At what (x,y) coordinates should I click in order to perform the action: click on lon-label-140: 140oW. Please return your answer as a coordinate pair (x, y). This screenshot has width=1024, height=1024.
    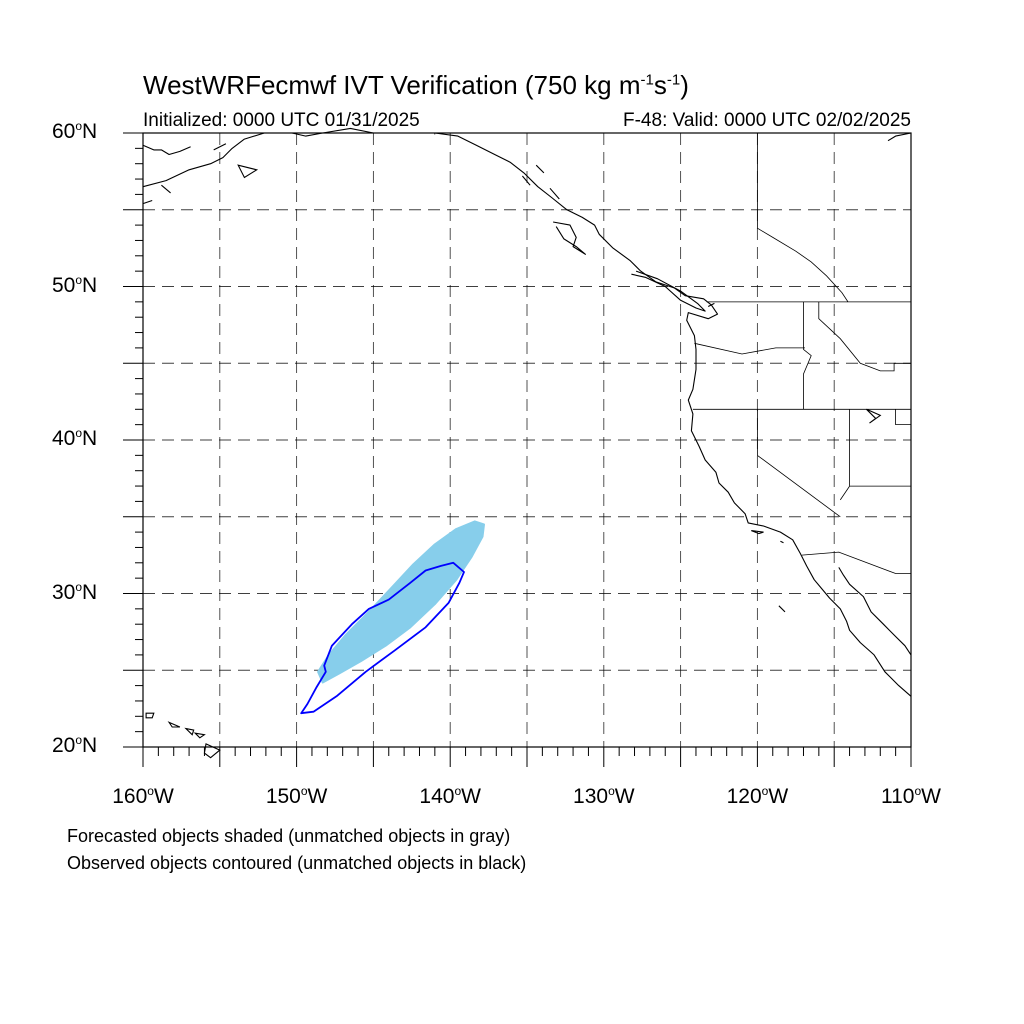
    Looking at the image, I should click on (450, 797).